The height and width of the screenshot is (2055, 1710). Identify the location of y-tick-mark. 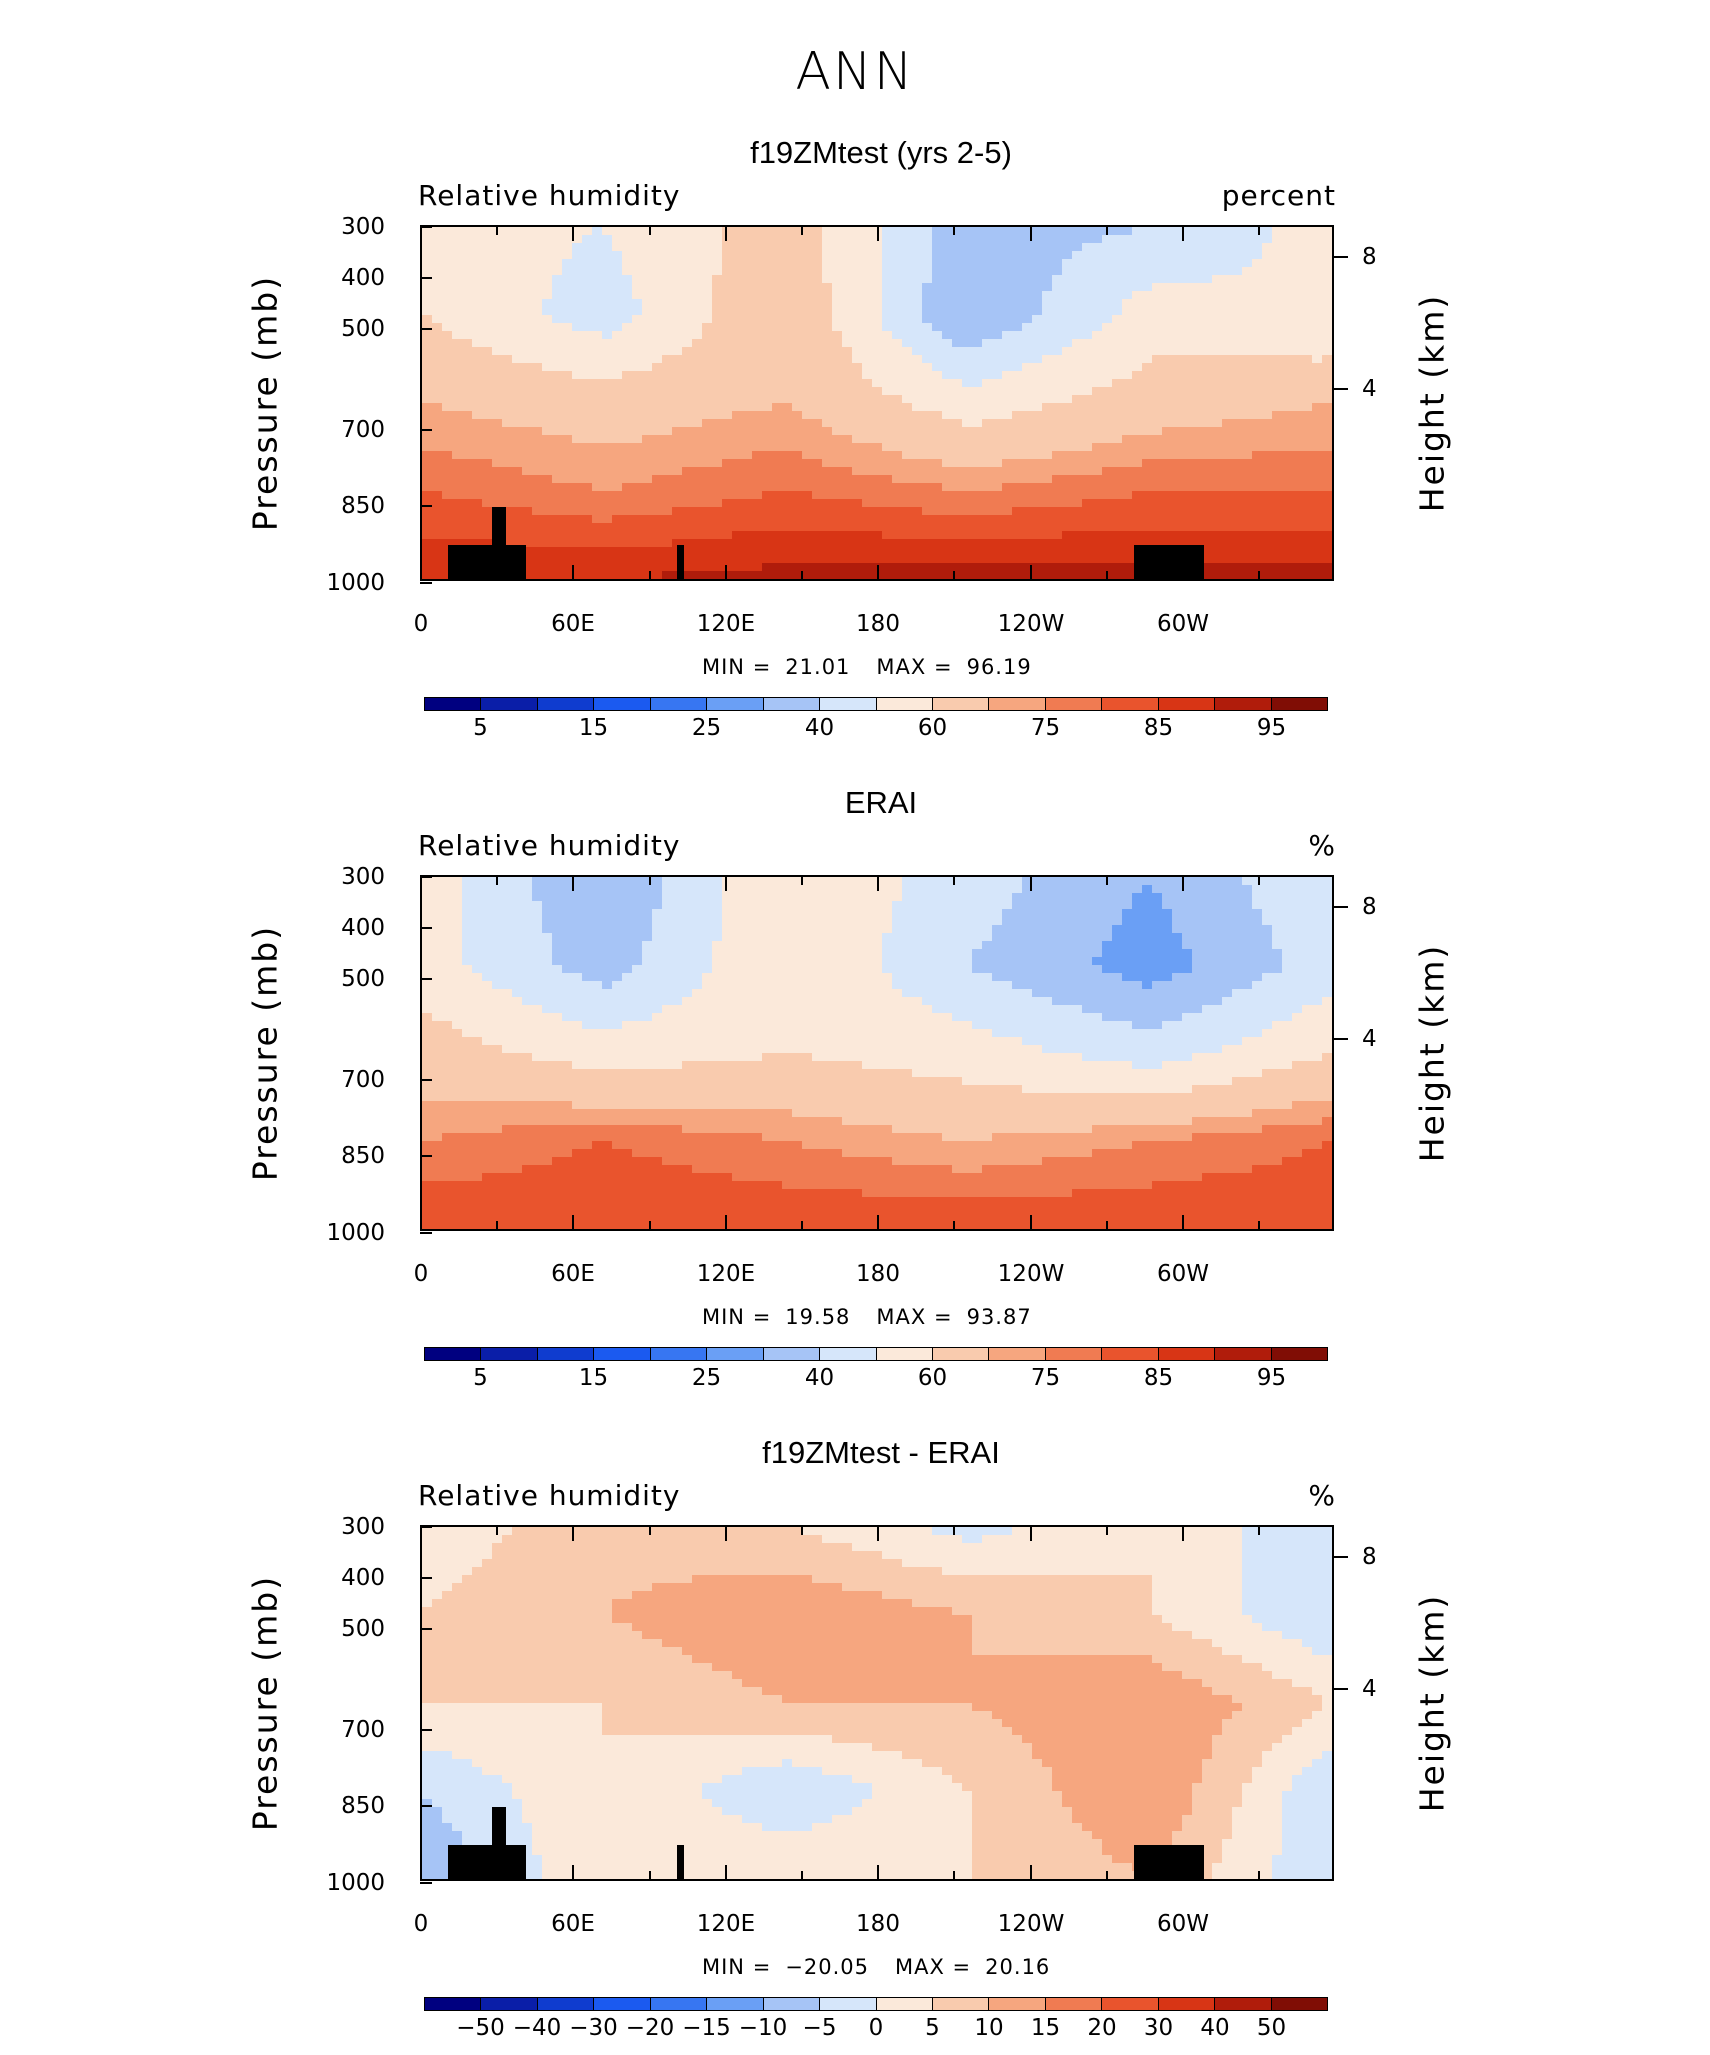
(426, 430).